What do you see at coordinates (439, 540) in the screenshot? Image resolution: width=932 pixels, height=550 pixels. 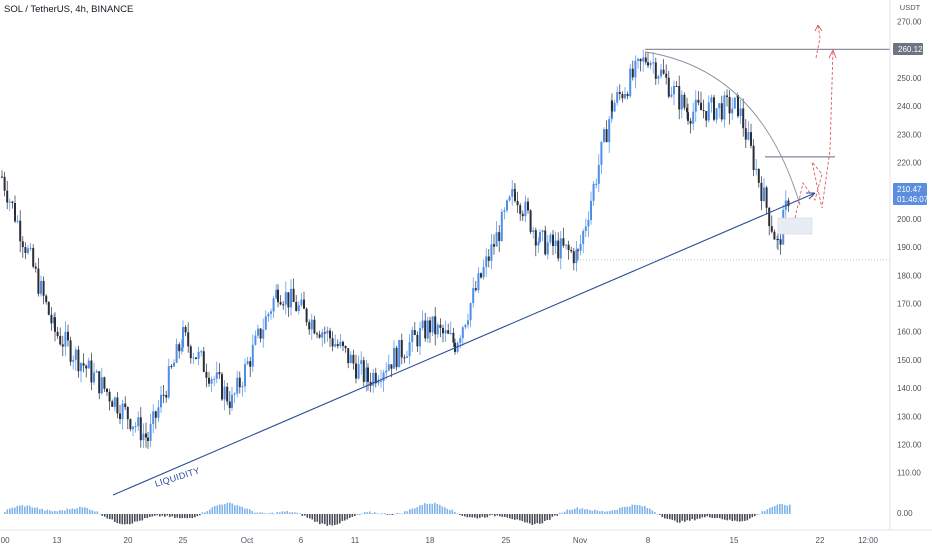 I see `time-axis: :00 13 20 25 Oct 6 11 18 25 Nov 8 15 22 12:00` at bounding box center [439, 540].